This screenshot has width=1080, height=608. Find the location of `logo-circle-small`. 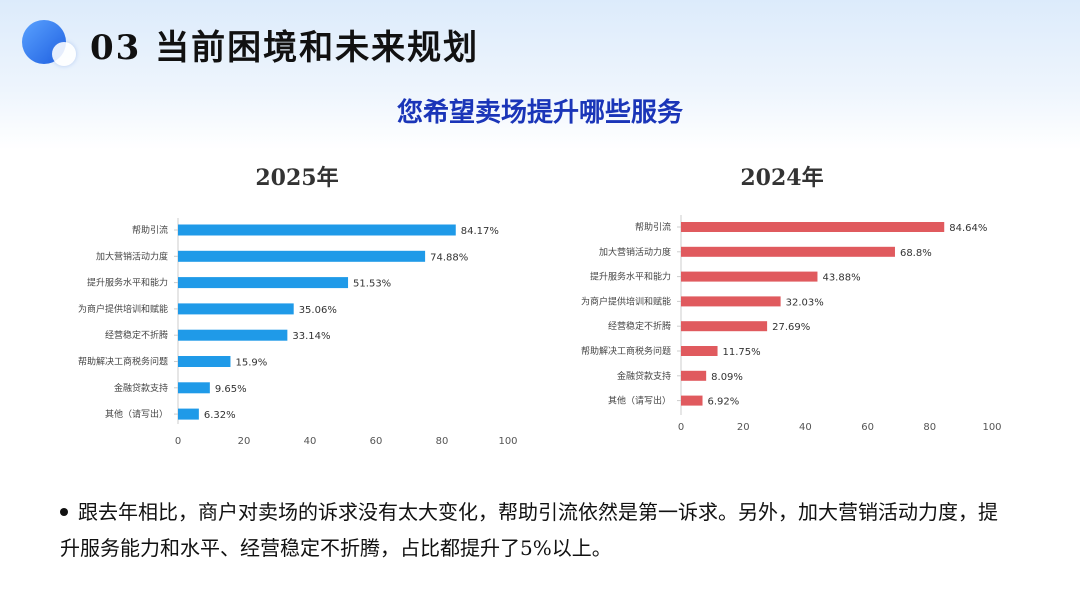

logo-circle-small is located at coordinates (64, 54).